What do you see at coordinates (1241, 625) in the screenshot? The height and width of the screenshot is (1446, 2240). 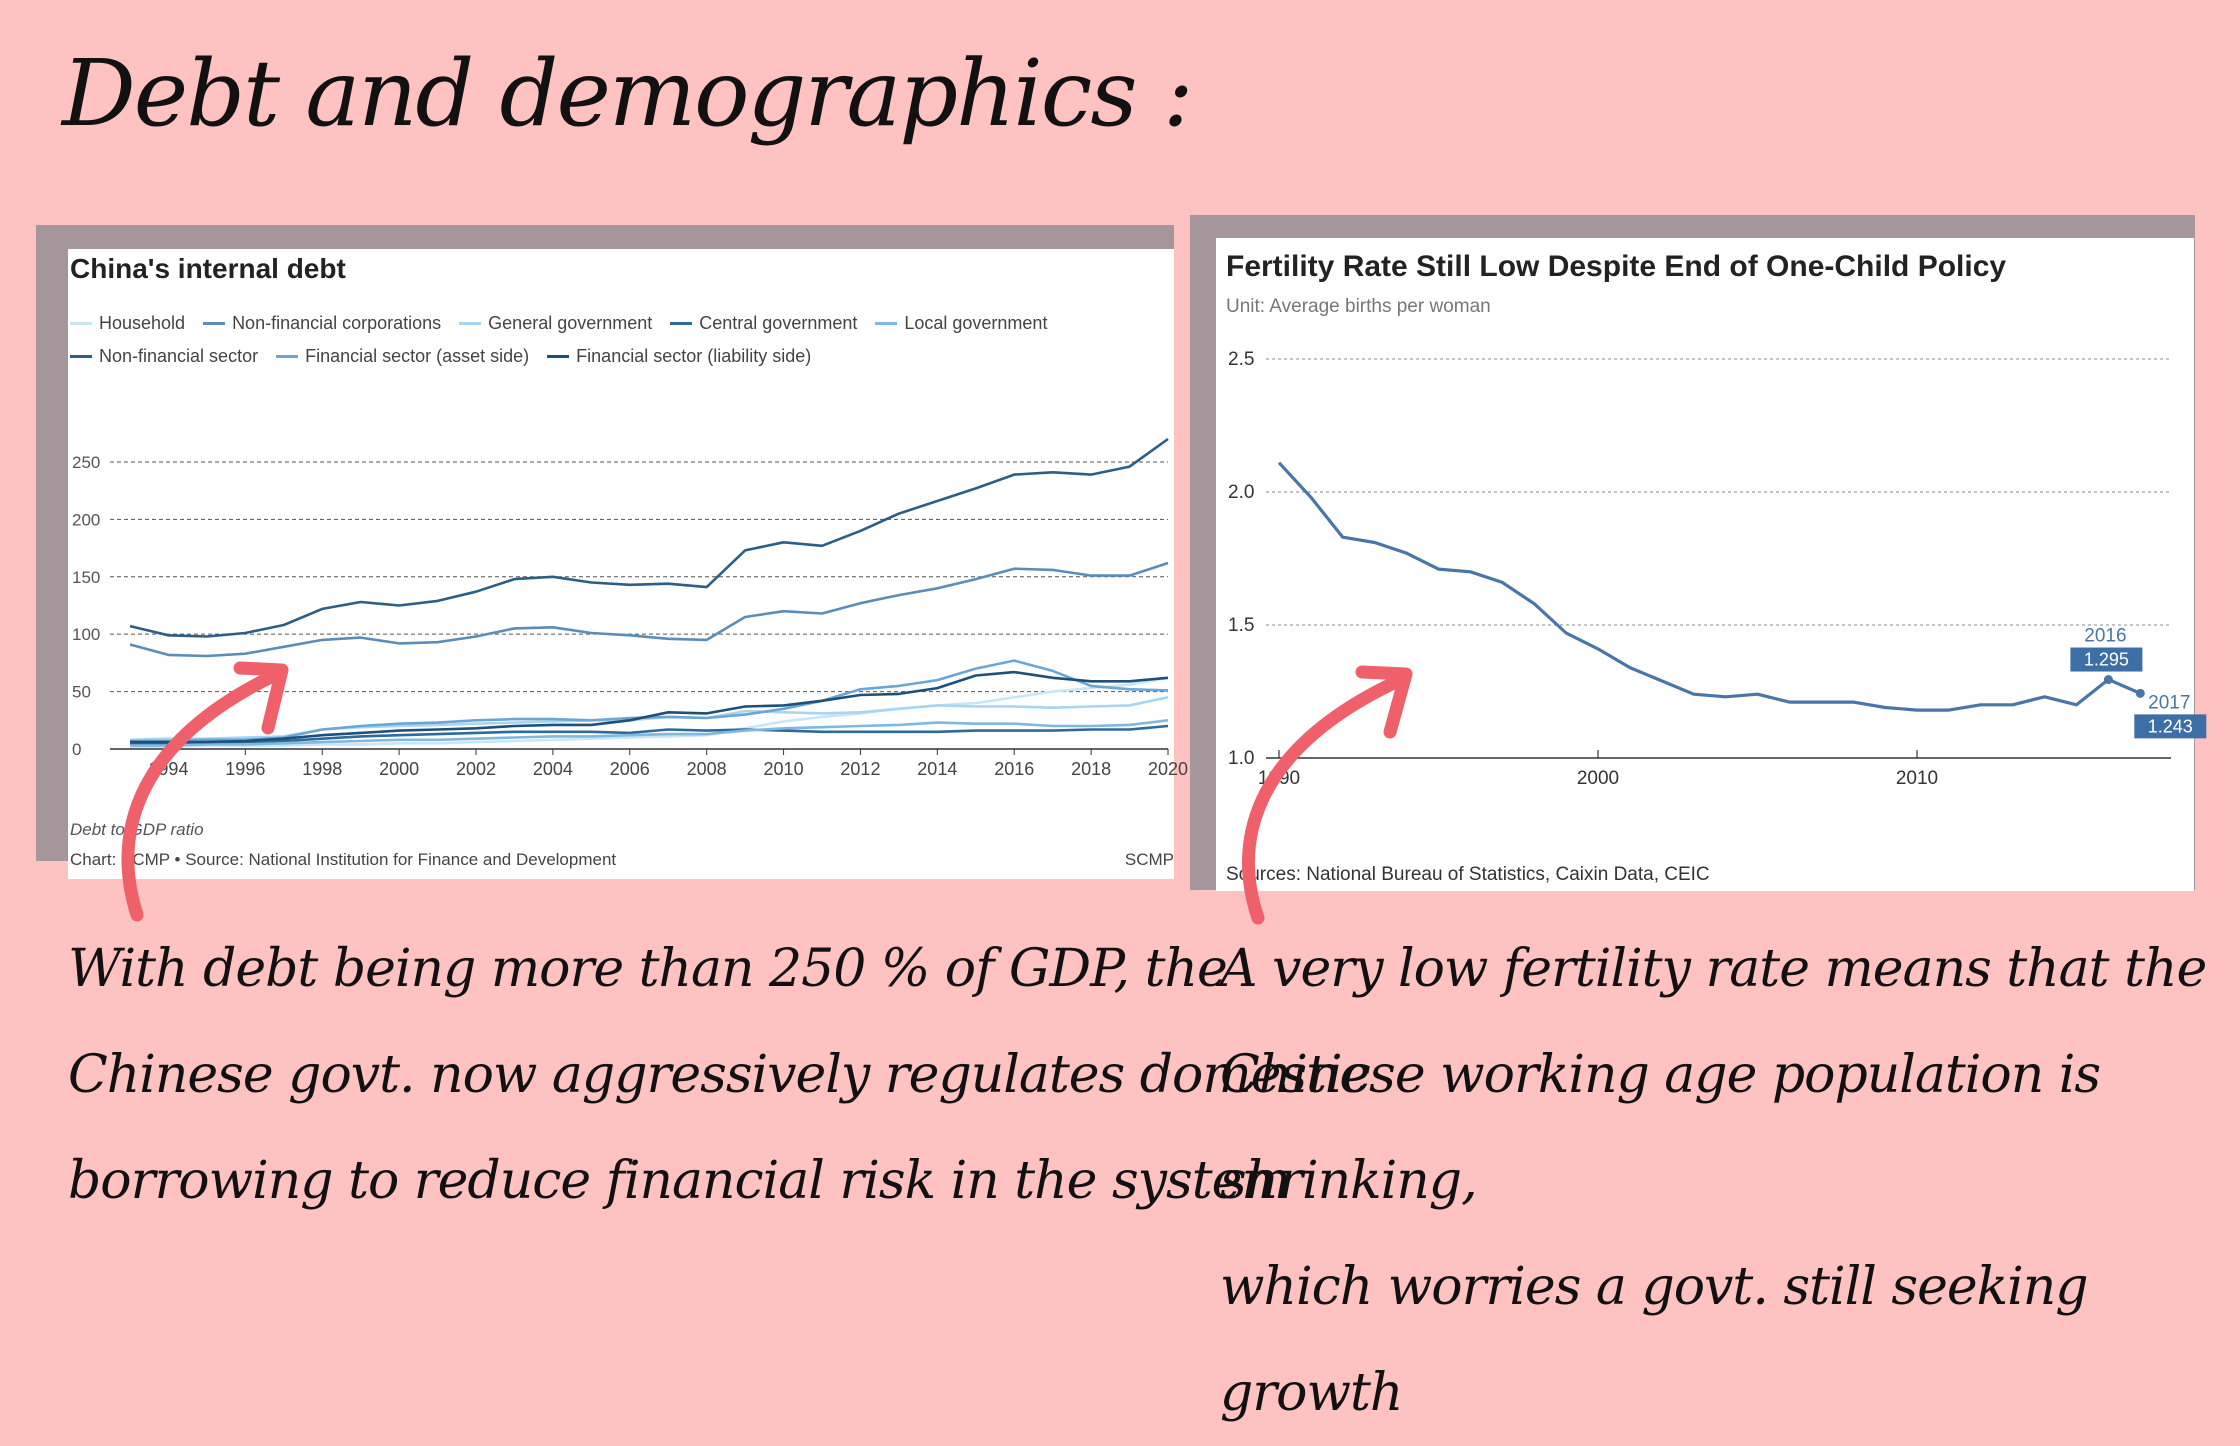 I see `y-tick-label: 1.5` at bounding box center [1241, 625].